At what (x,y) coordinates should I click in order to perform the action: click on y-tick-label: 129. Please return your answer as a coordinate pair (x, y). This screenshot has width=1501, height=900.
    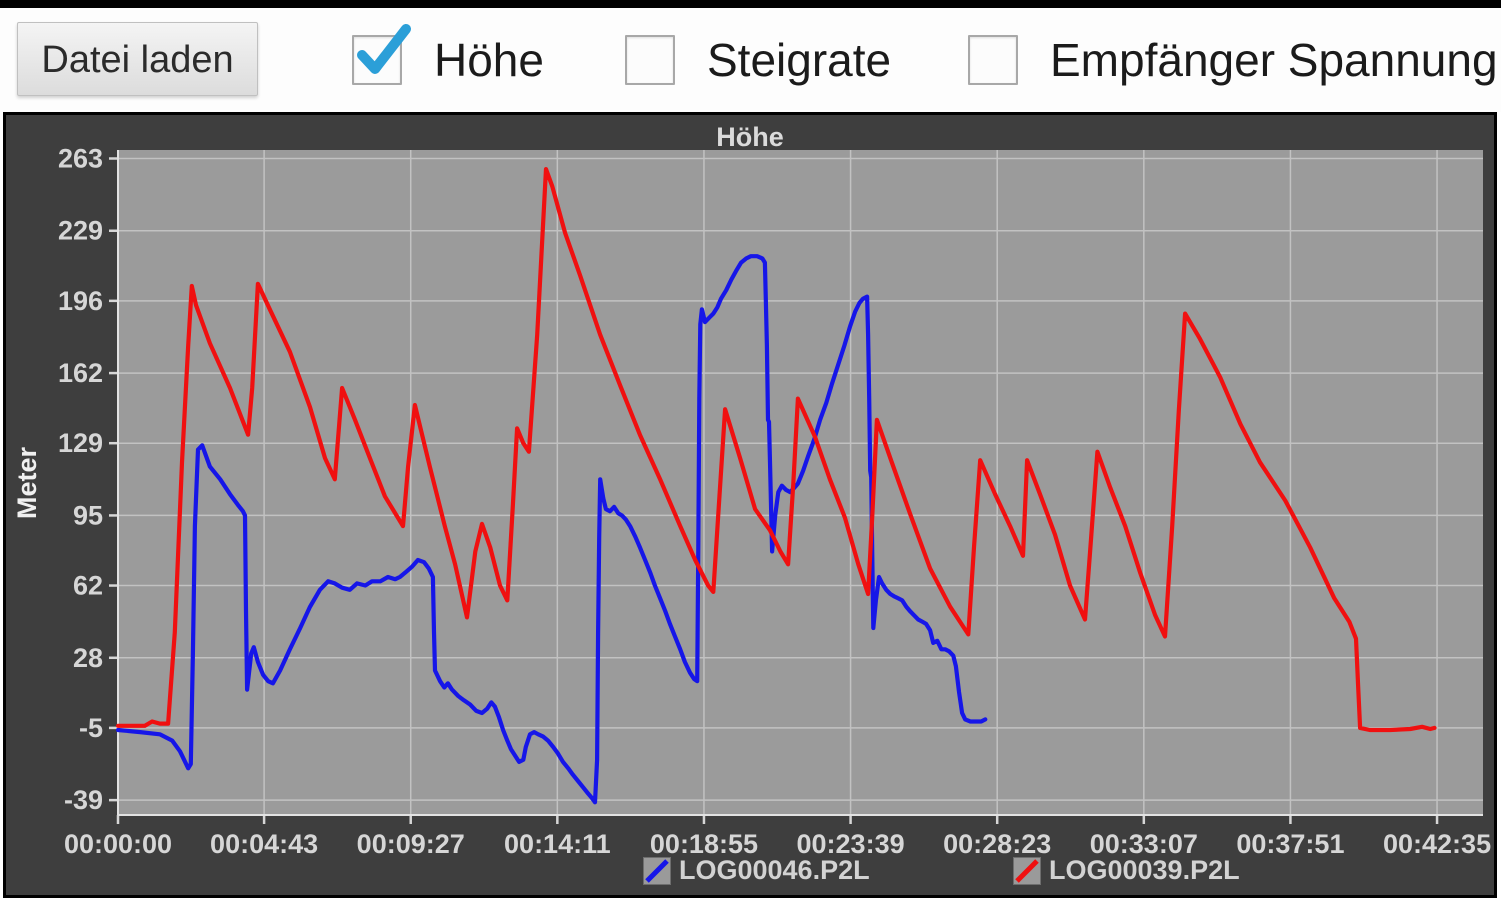
    Looking at the image, I should click on (80, 443).